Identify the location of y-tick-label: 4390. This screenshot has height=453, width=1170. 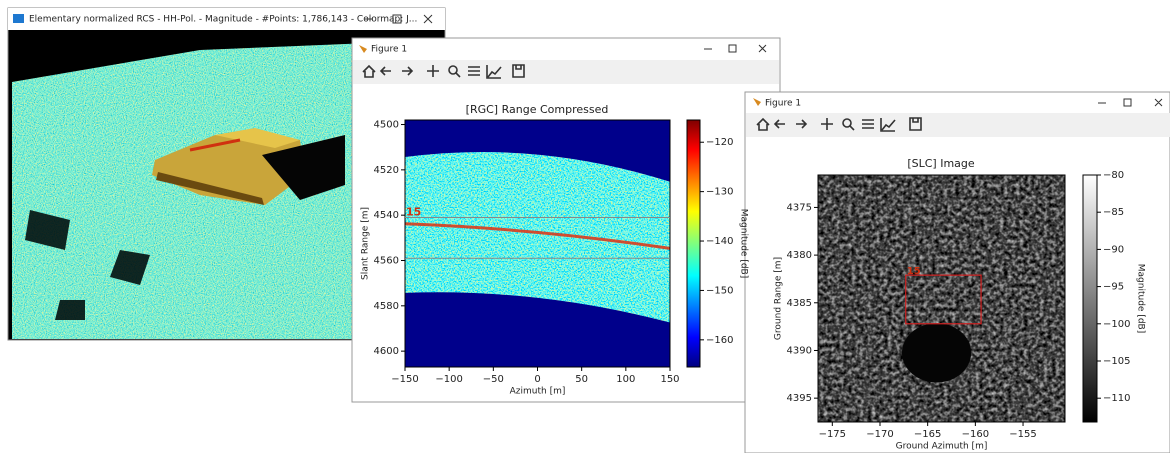
(799, 350).